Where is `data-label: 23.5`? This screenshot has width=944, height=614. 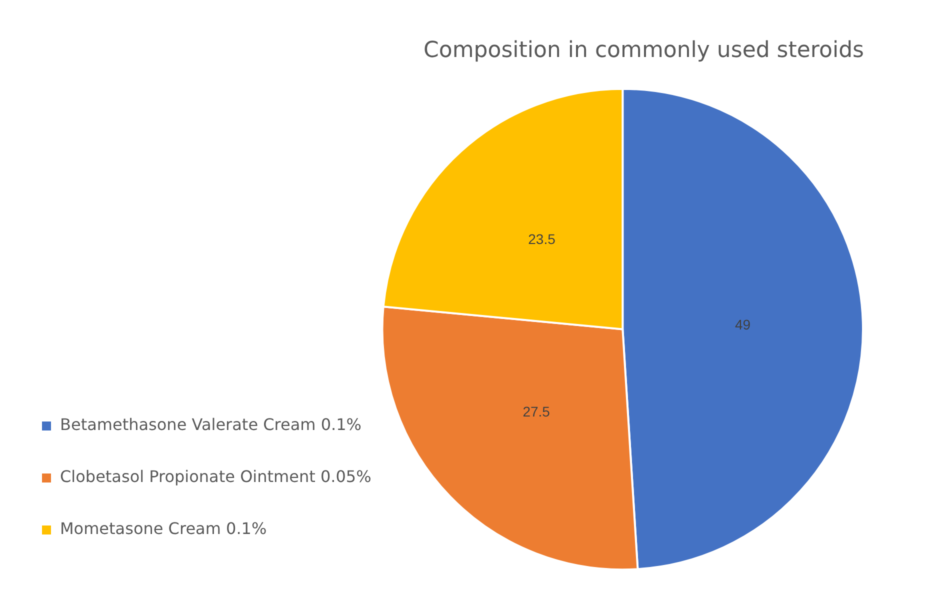
data-label: 23.5 is located at coordinates (542, 239).